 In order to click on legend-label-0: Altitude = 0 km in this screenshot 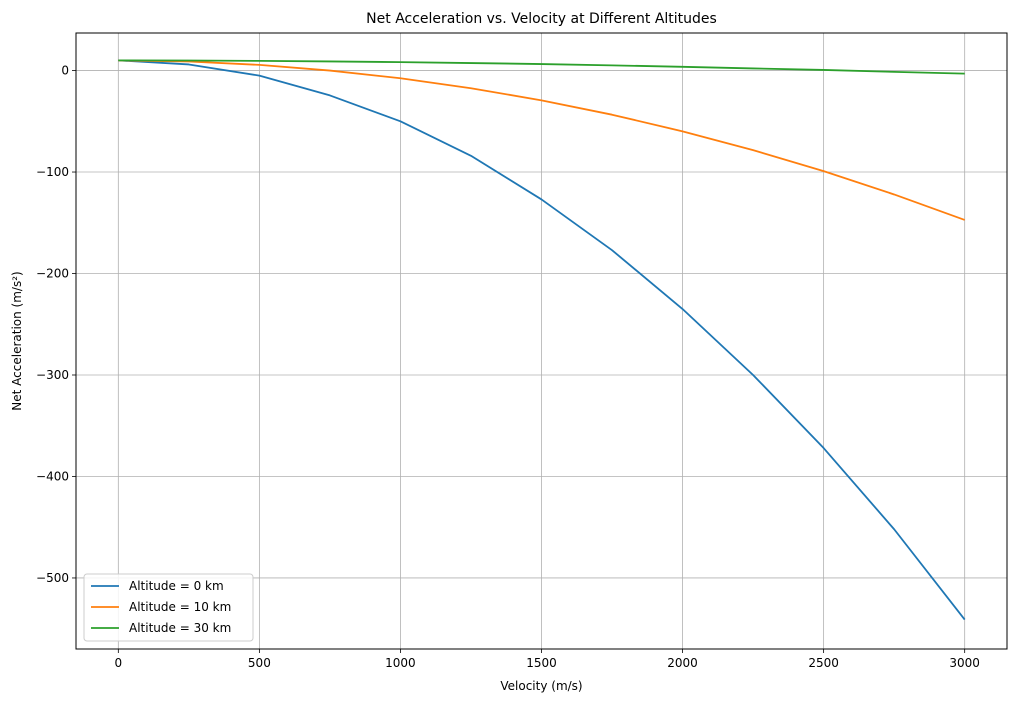, I will do `click(176, 586)`.